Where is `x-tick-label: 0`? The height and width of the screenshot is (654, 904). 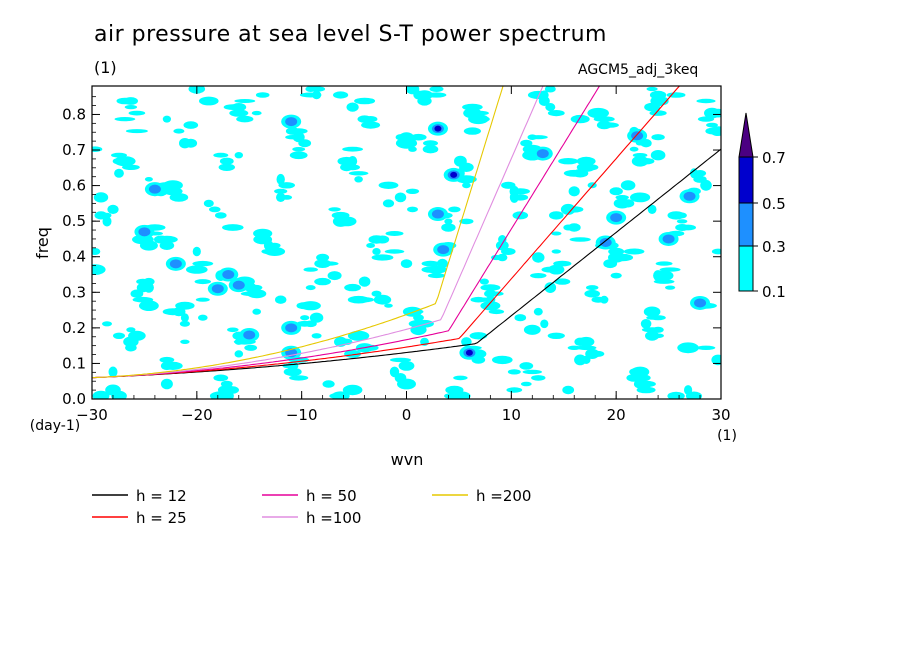 x-tick-label: 0 is located at coordinates (407, 415).